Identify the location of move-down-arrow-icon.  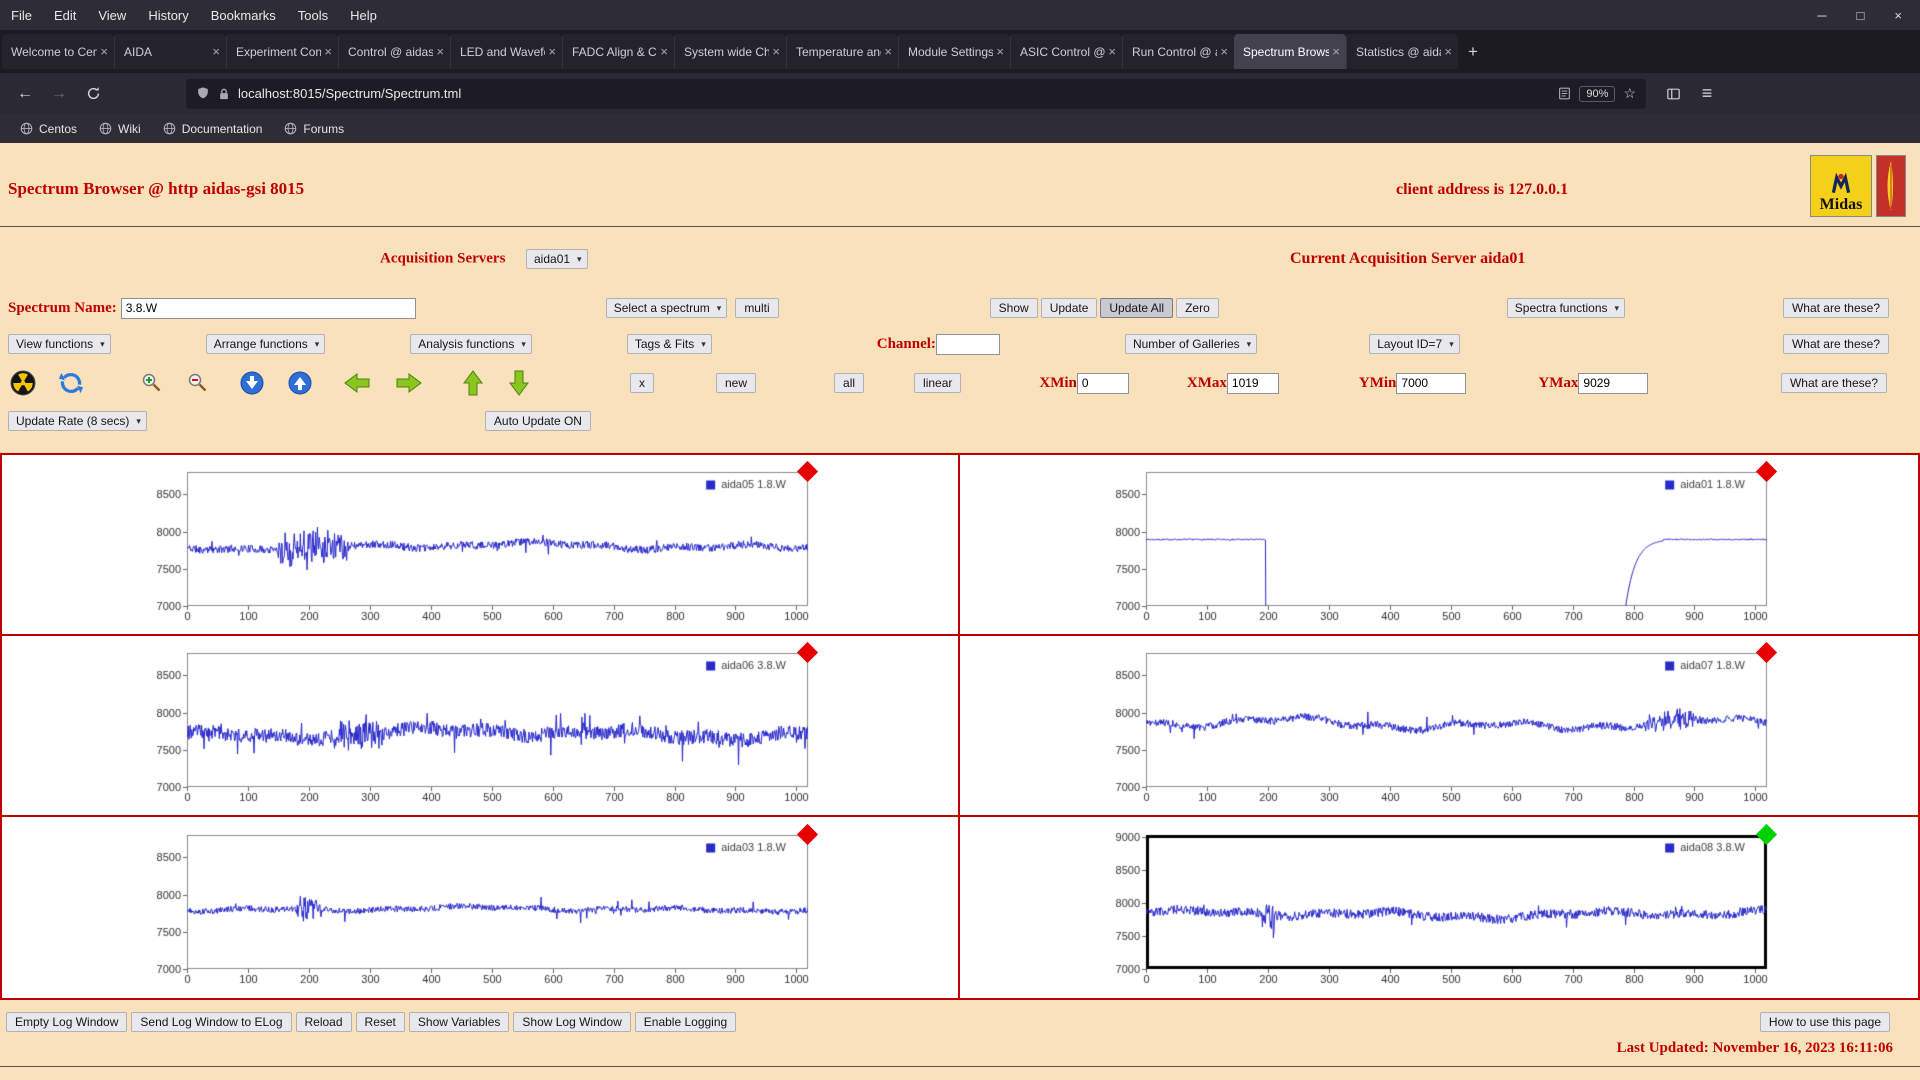
(519, 383).